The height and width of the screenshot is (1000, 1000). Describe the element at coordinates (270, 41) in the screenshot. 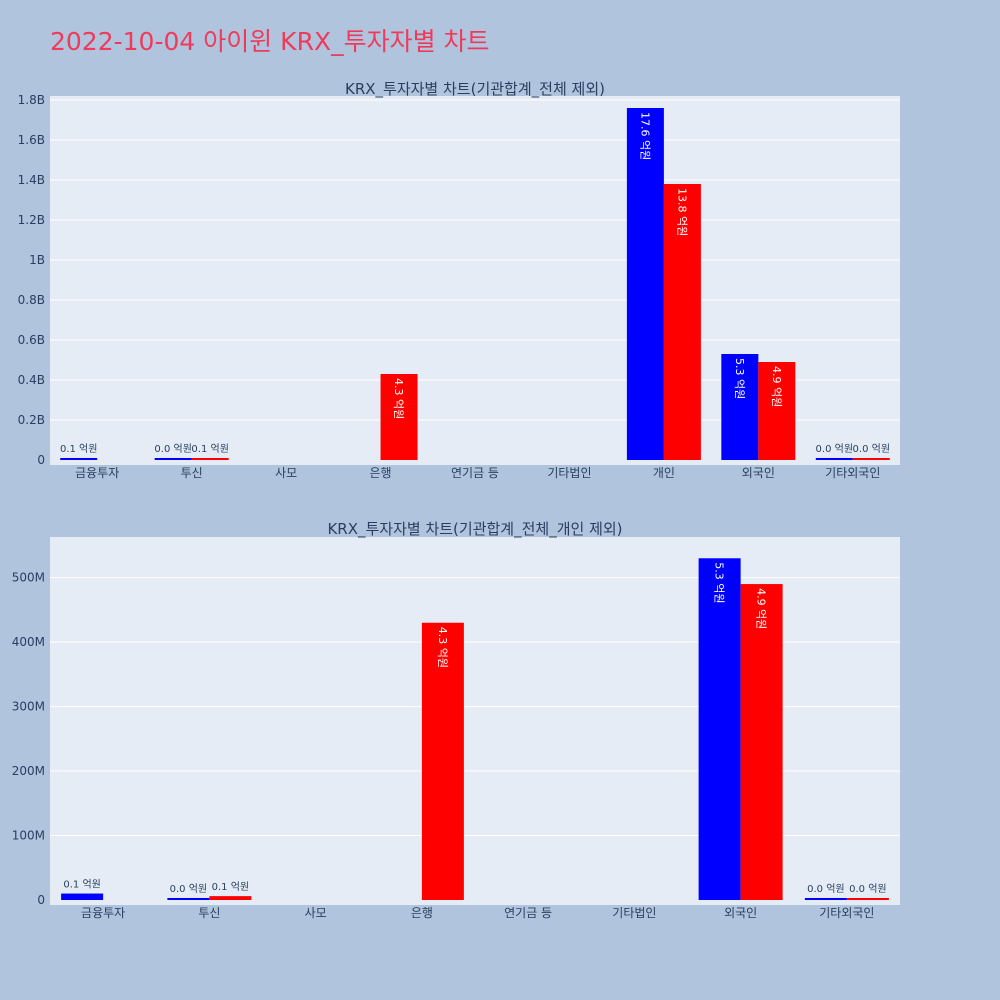

I see `page-title: 2022-10-04 아이윈 KRX_투자자별 차트` at that location.